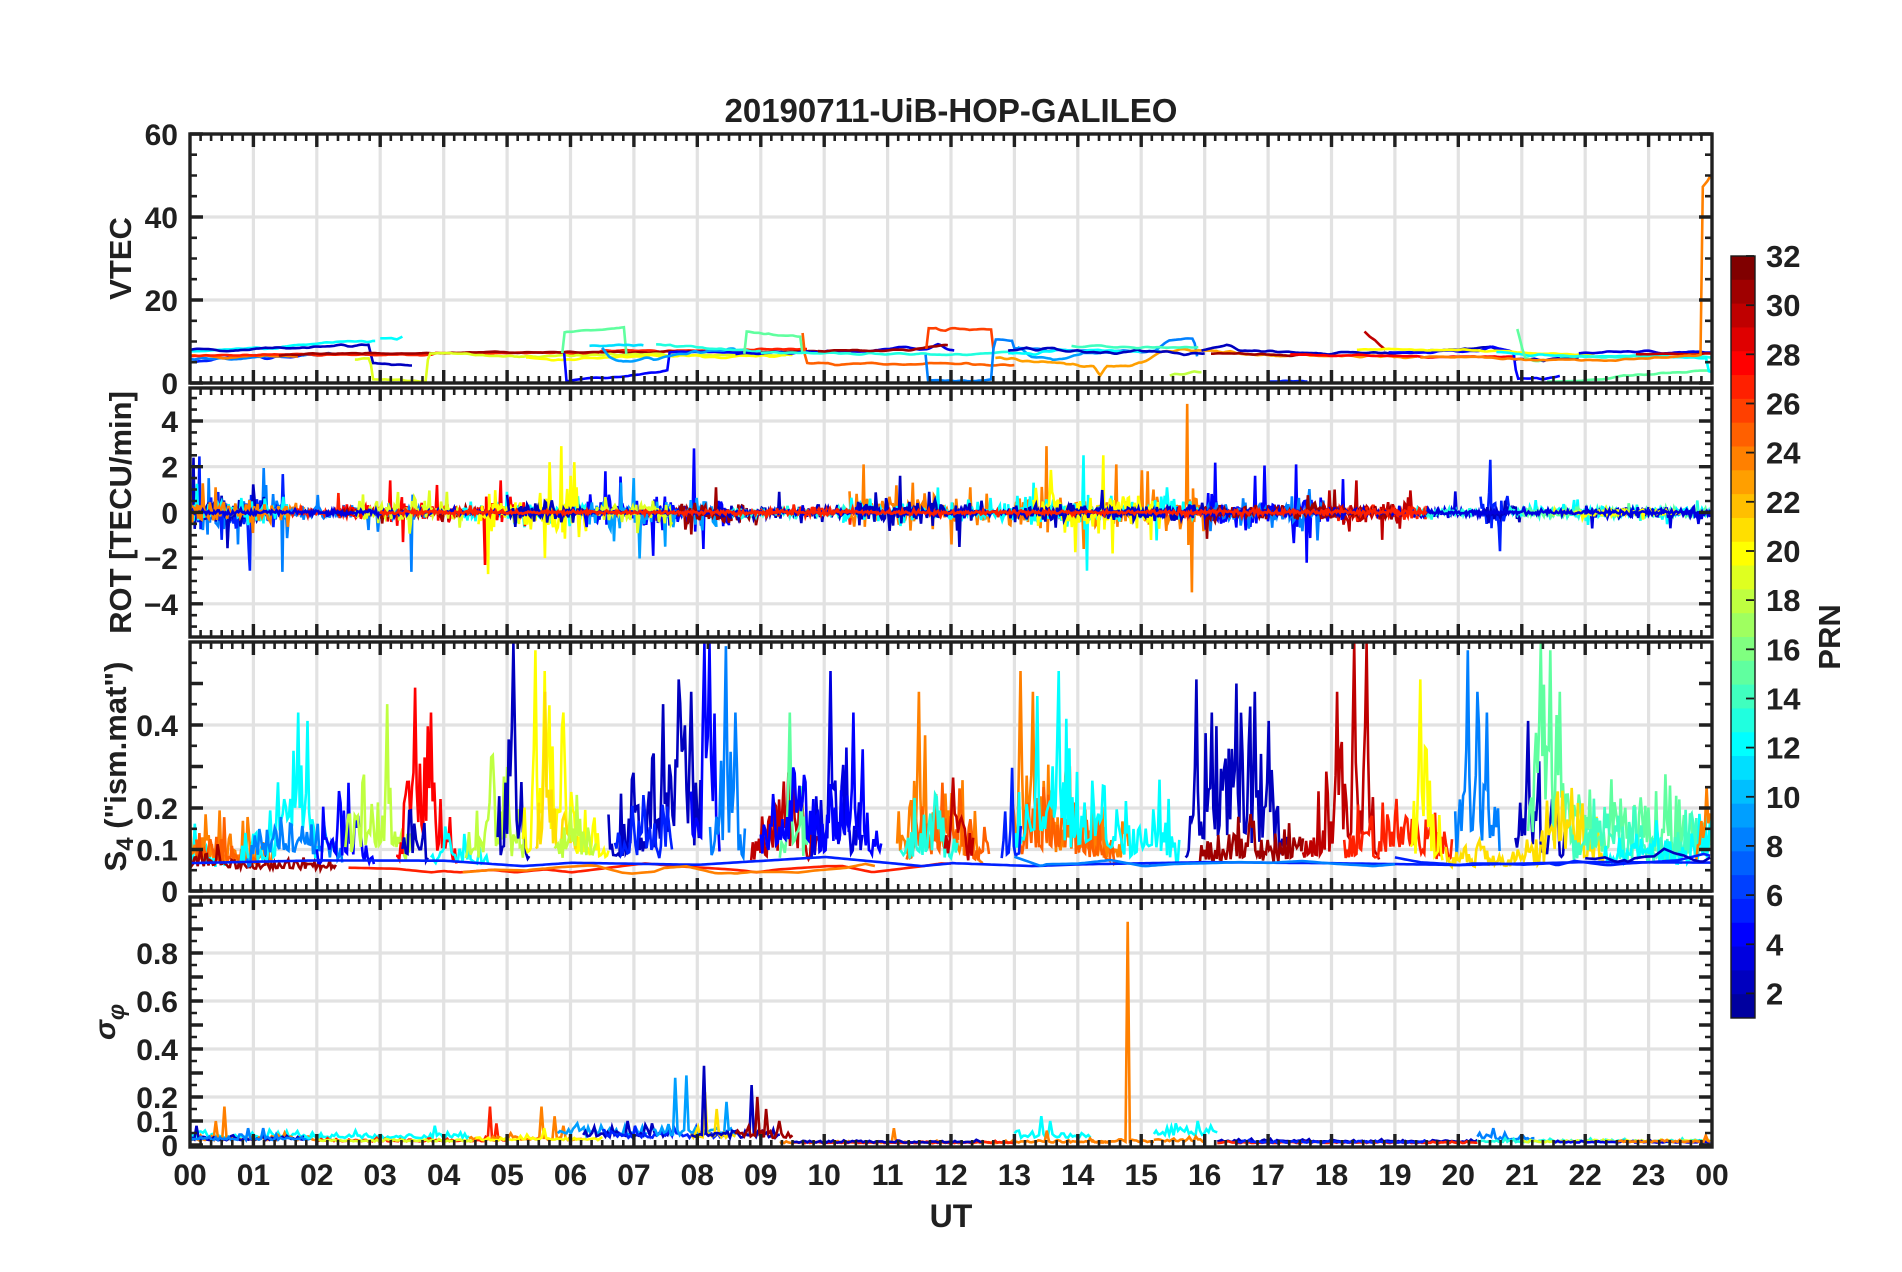  I want to click on svg-text: ROT [TECU/min], so click(120, 512).